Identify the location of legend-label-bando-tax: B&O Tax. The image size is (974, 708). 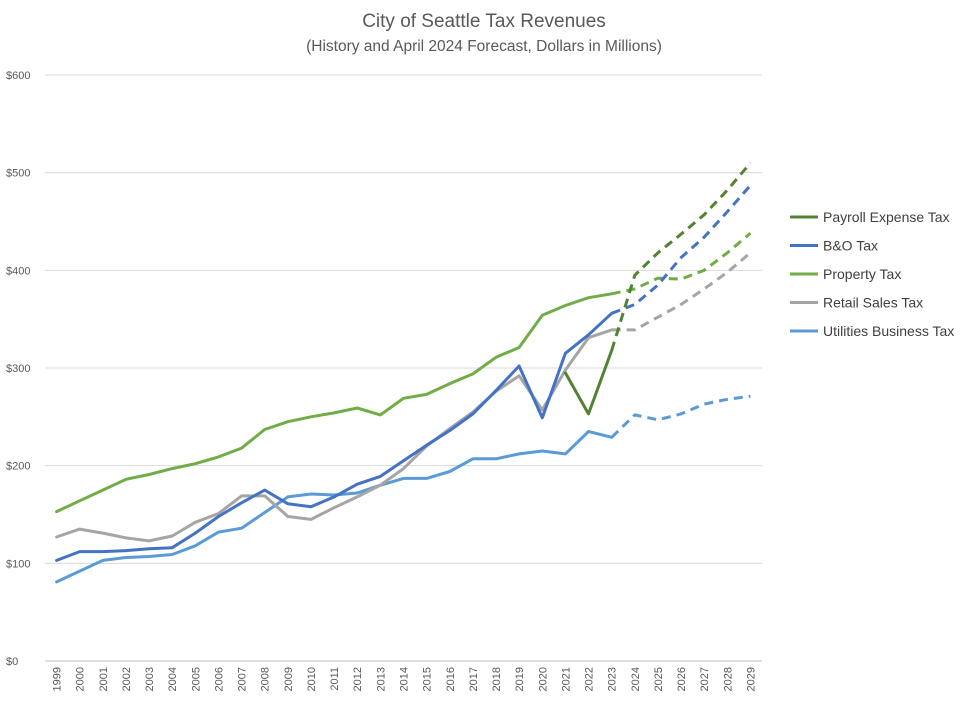
(850, 246).